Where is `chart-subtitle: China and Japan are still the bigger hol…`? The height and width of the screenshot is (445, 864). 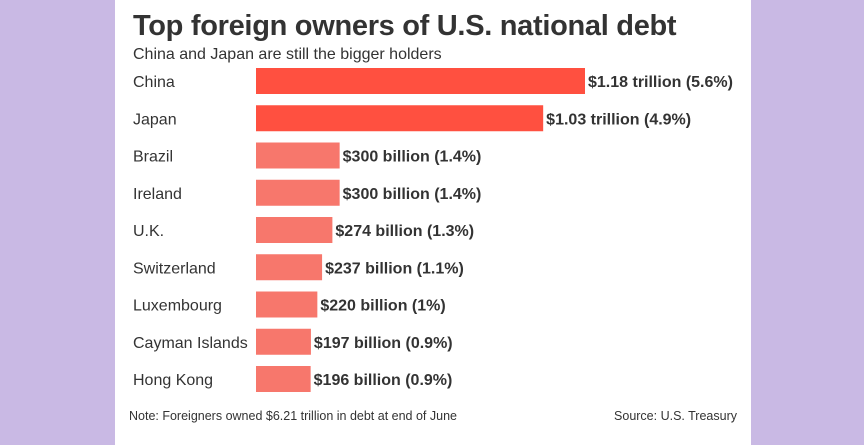
chart-subtitle: China and Japan are still the bigger hol… is located at coordinates (287, 54).